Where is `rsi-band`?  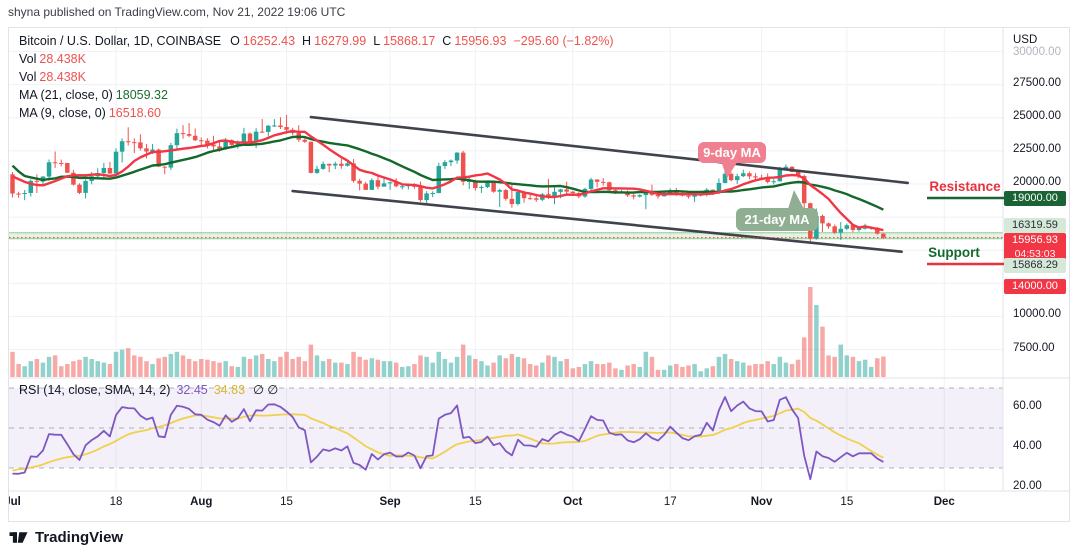 rsi-band is located at coordinates (506, 428).